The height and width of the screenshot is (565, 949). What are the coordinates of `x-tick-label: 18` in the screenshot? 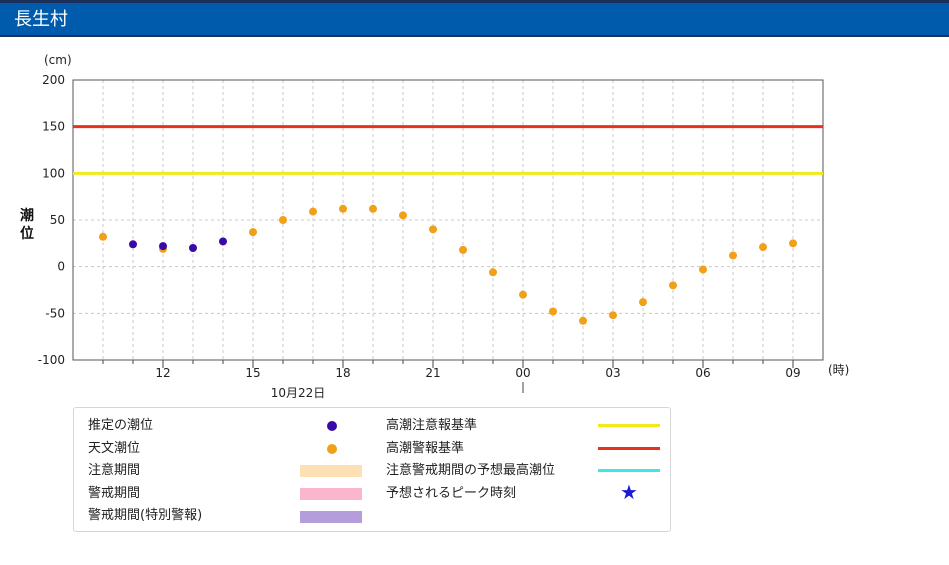 It's located at (342, 373).